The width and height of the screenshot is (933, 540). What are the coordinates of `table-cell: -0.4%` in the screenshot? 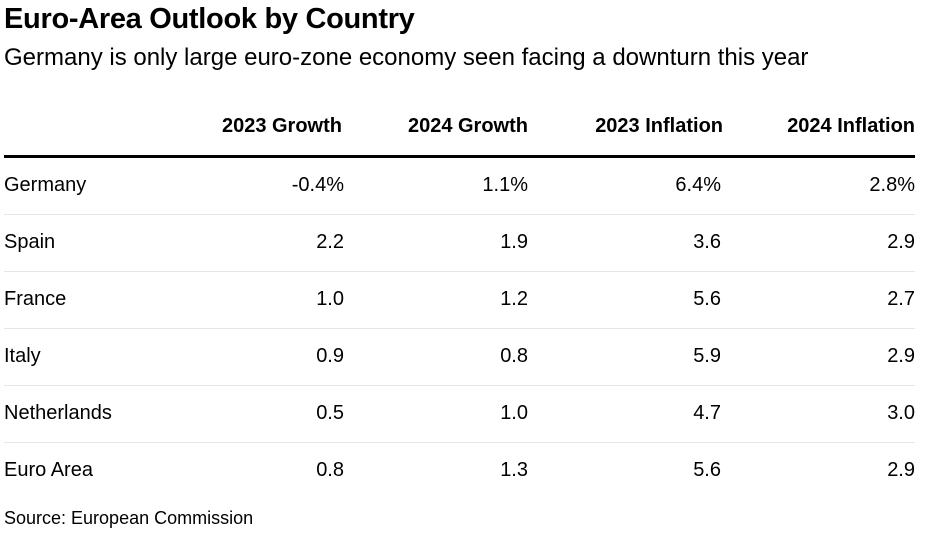 It's located at (317, 185).